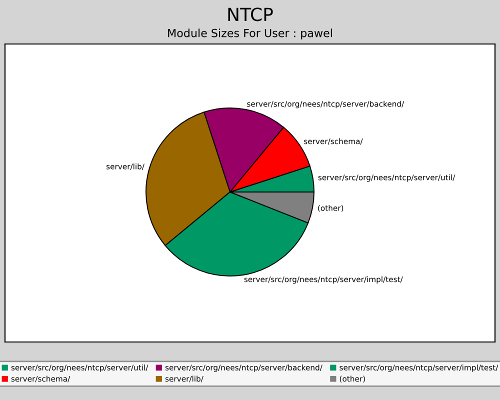  Describe the element at coordinates (250, 34) in the screenshot. I see `chart-subtitle: Module Sizes For User : pawel` at that location.